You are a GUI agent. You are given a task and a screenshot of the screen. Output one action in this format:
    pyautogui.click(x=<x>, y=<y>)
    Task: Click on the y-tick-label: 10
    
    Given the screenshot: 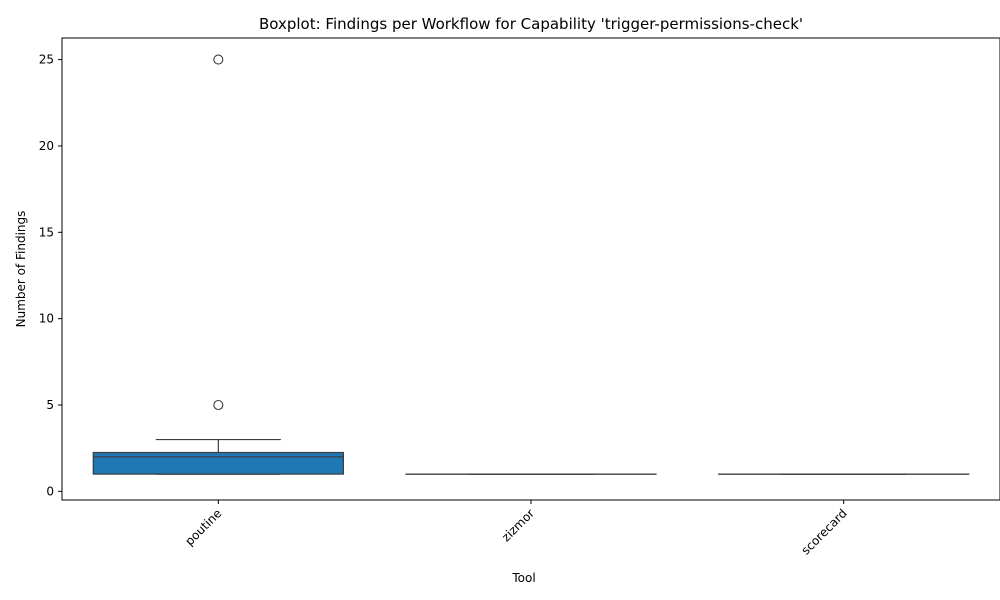 What is the action you would take?
    pyautogui.click(x=46, y=319)
    